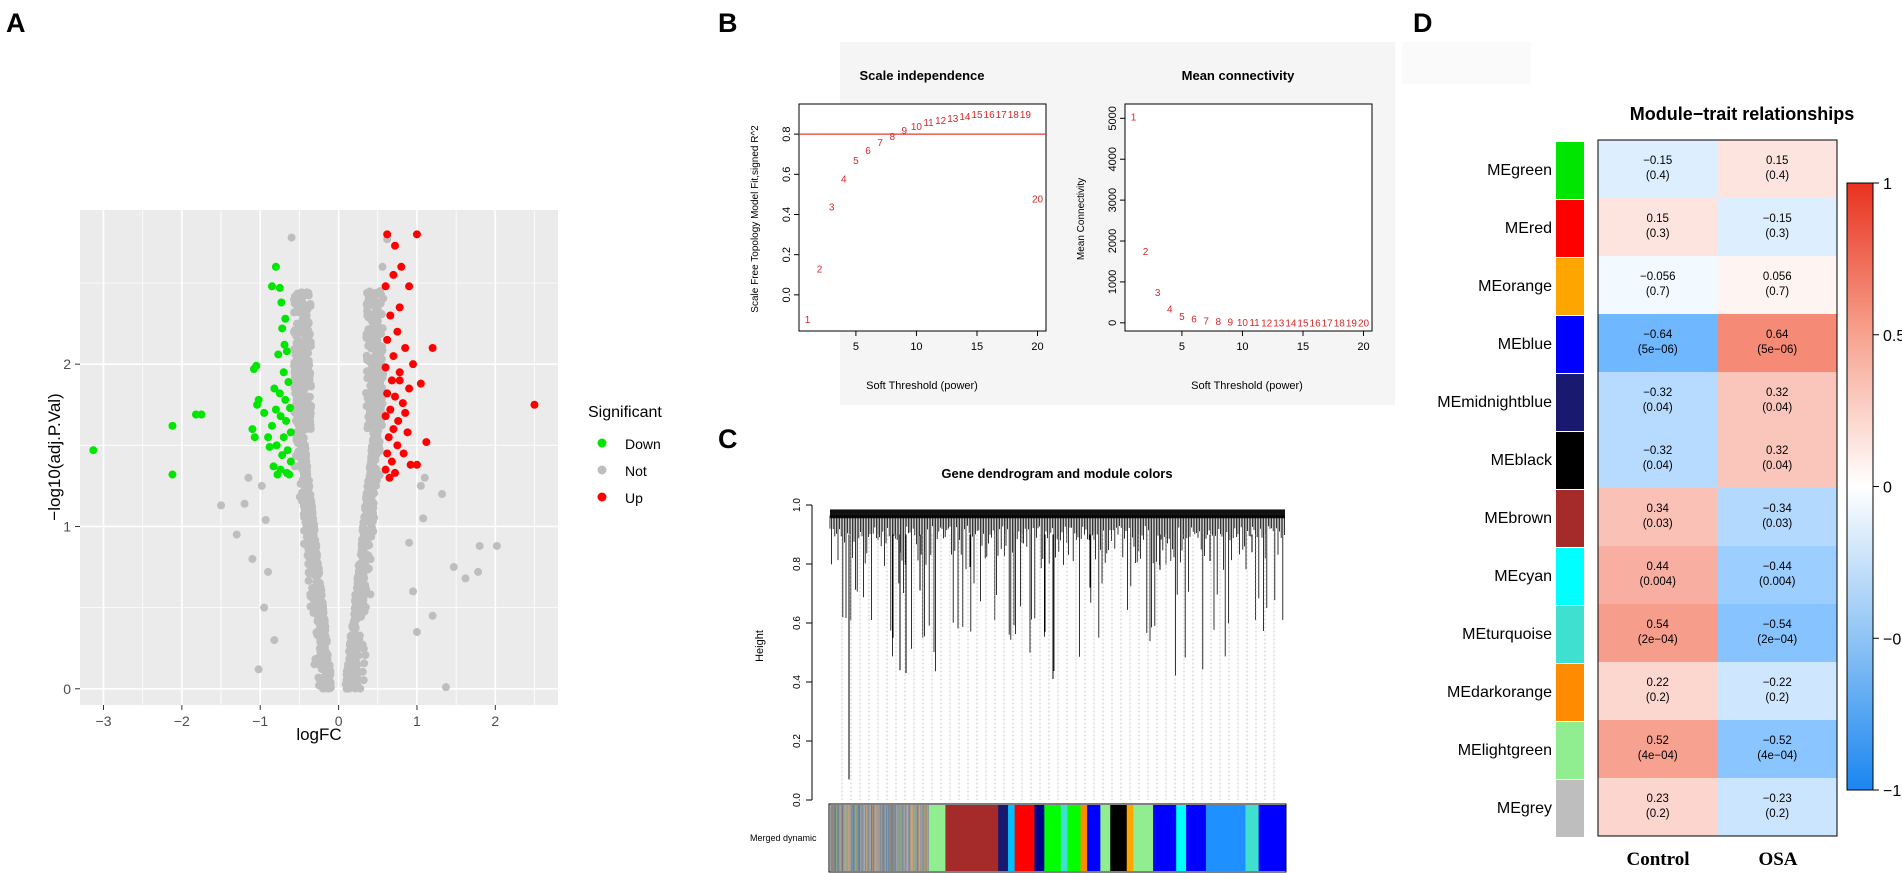 Image resolution: width=1902 pixels, height=873 pixels. Describe the element at coordinates (1316, 324) in the screenshot. I see `power-label-point: 16` at that location.